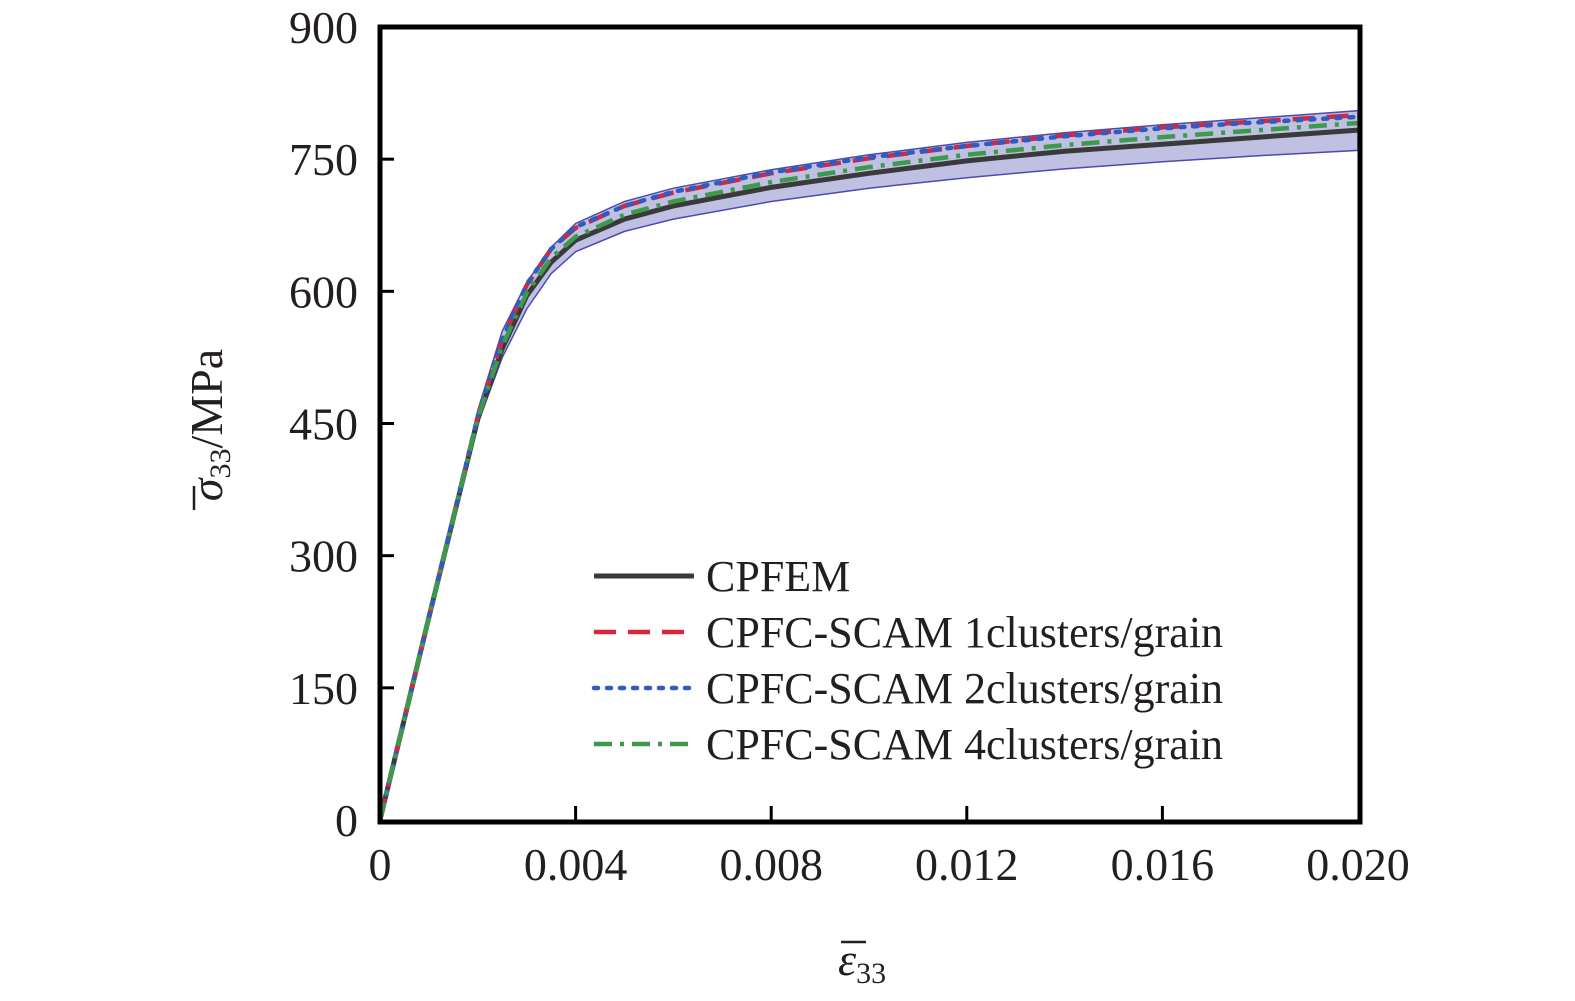 The image size is (1575, 1001). I want to click on y-tick-labels: 0 150 300 450 600 750 900, so click(323, 424).